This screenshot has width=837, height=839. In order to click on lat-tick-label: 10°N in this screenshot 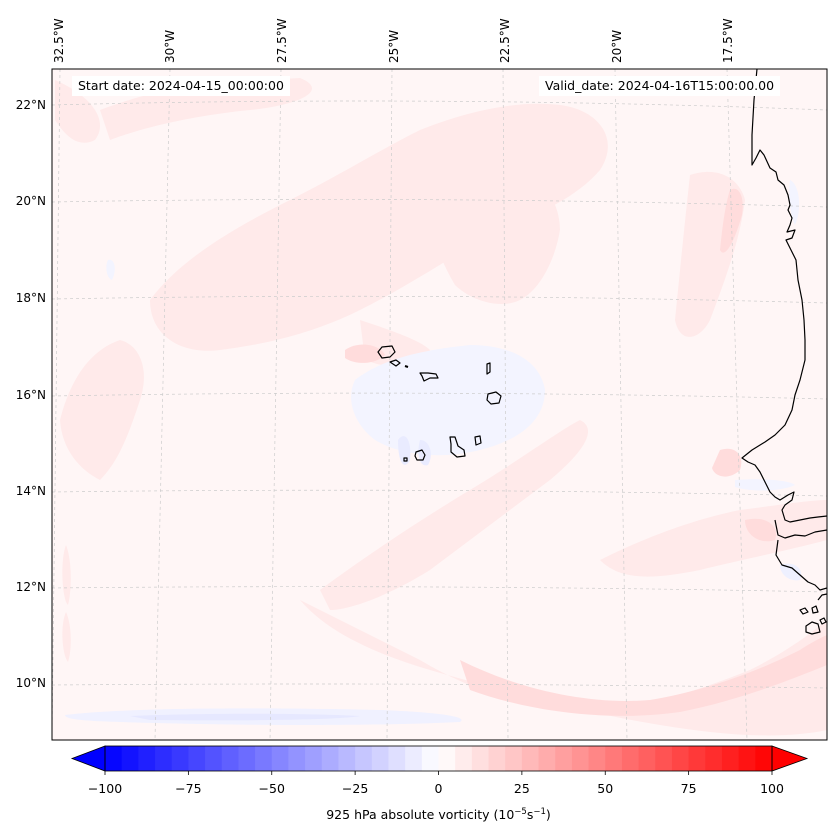, I will do `click(30, 683)`.